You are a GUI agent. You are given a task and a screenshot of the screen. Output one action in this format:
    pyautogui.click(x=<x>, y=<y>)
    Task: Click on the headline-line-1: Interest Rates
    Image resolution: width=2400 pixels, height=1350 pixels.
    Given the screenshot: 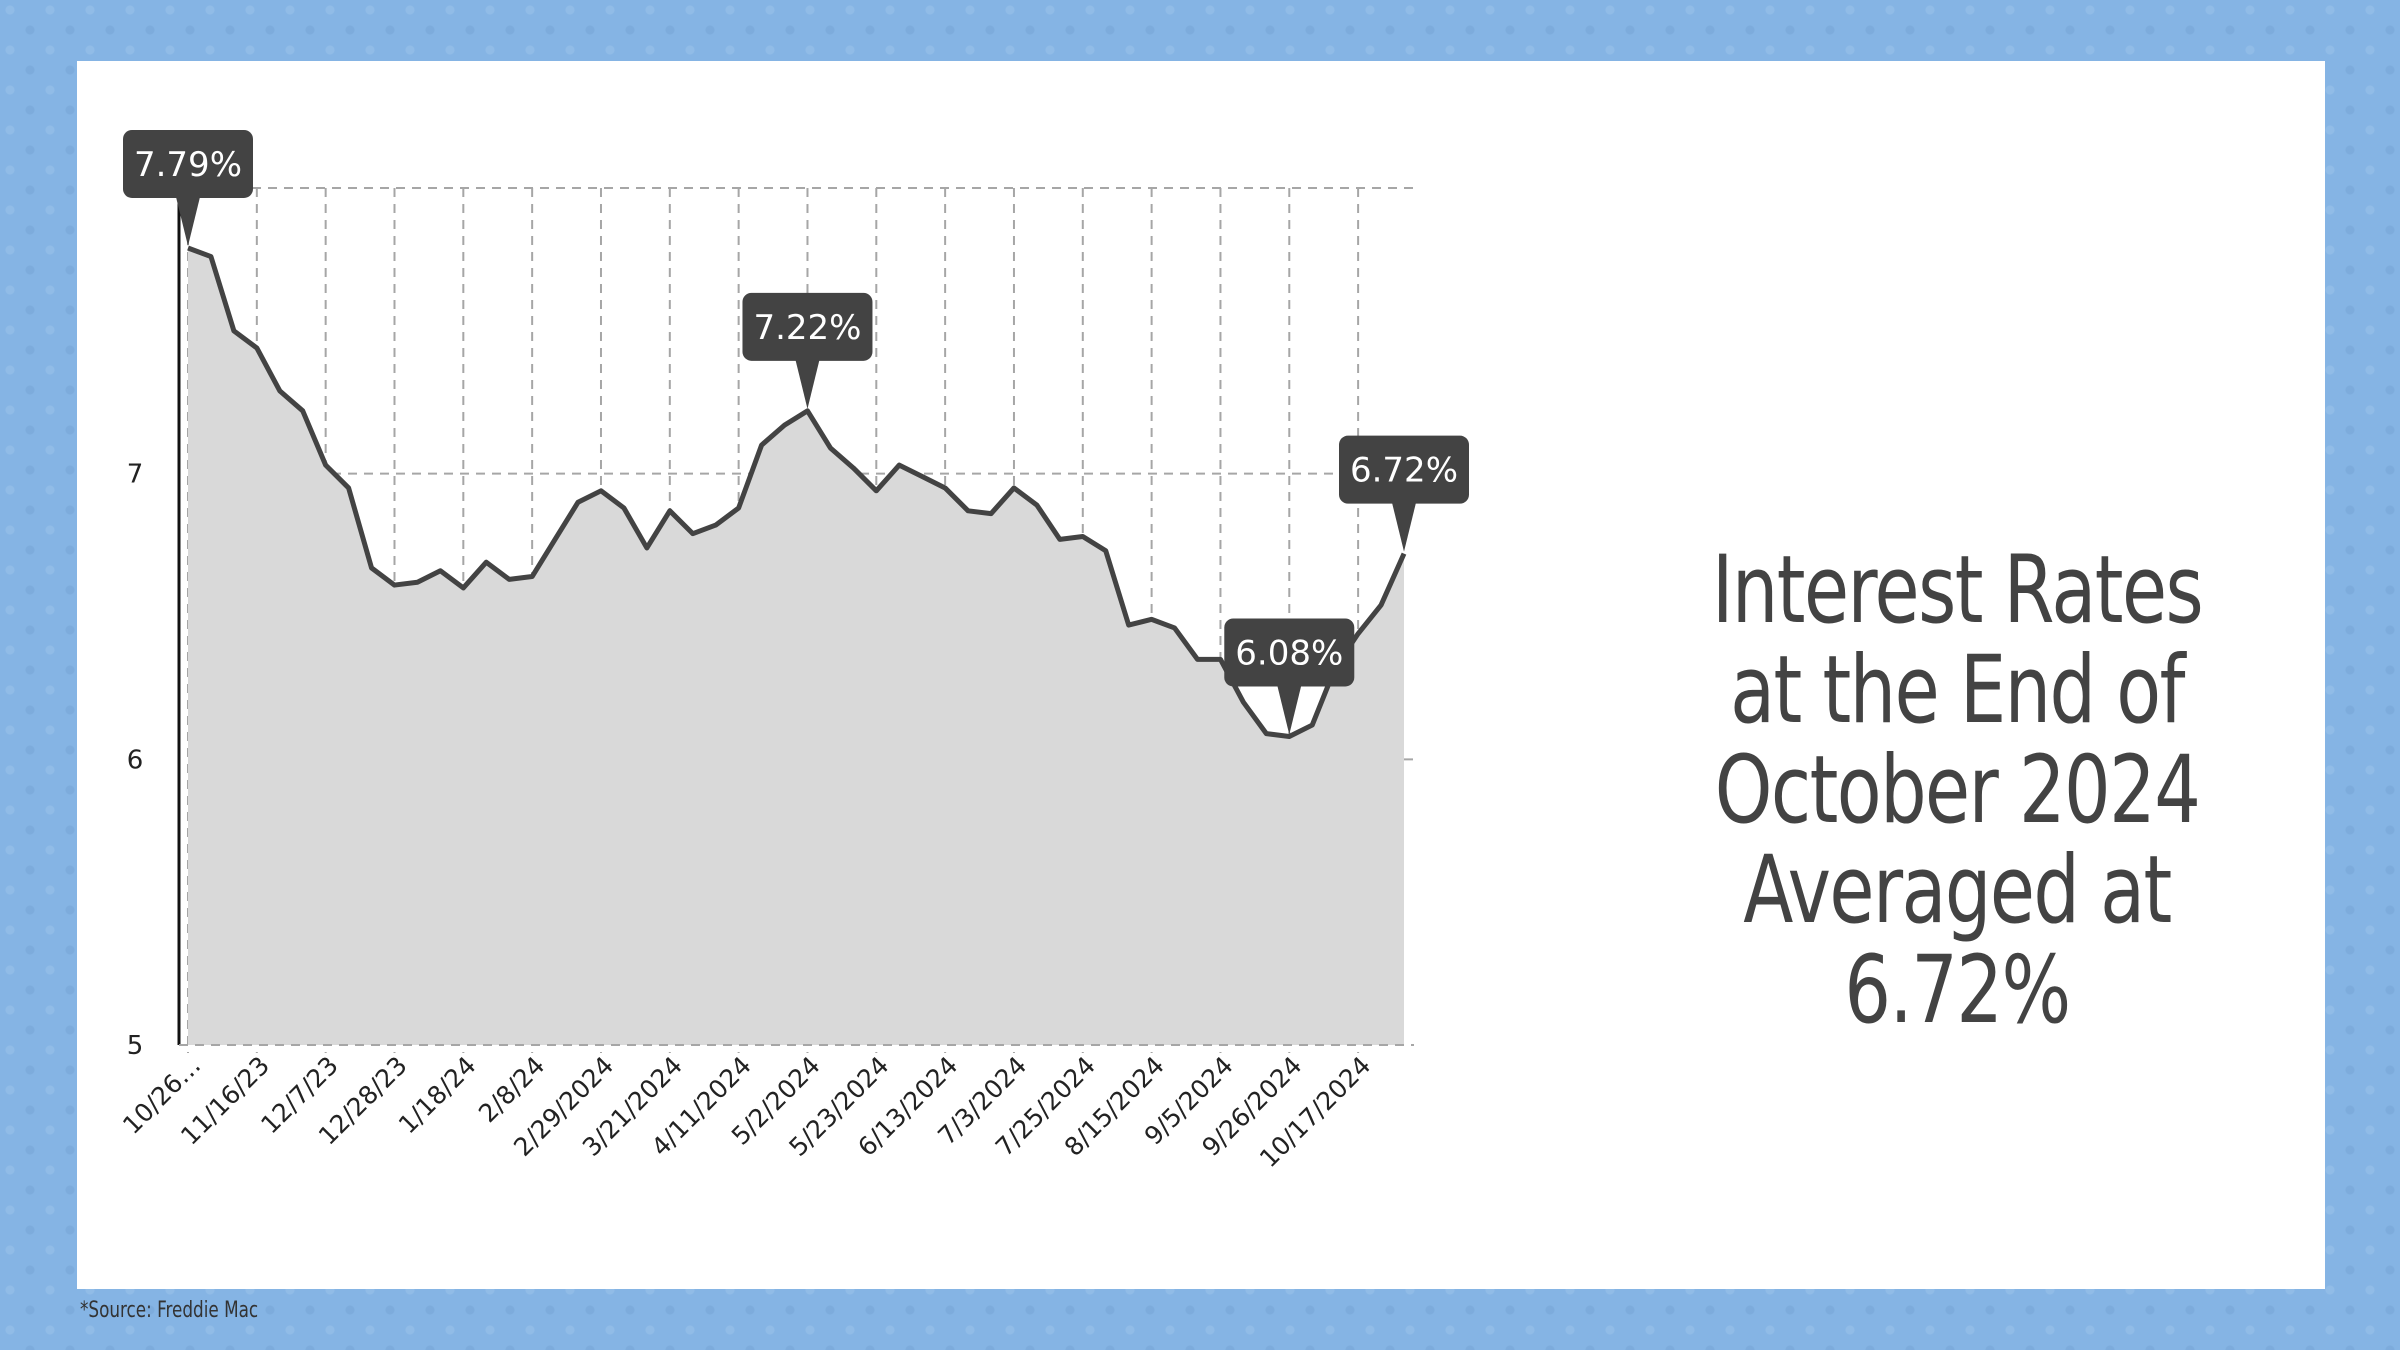 What is the action you would take?
    pyautogui.click(x=1957, y=590)
    